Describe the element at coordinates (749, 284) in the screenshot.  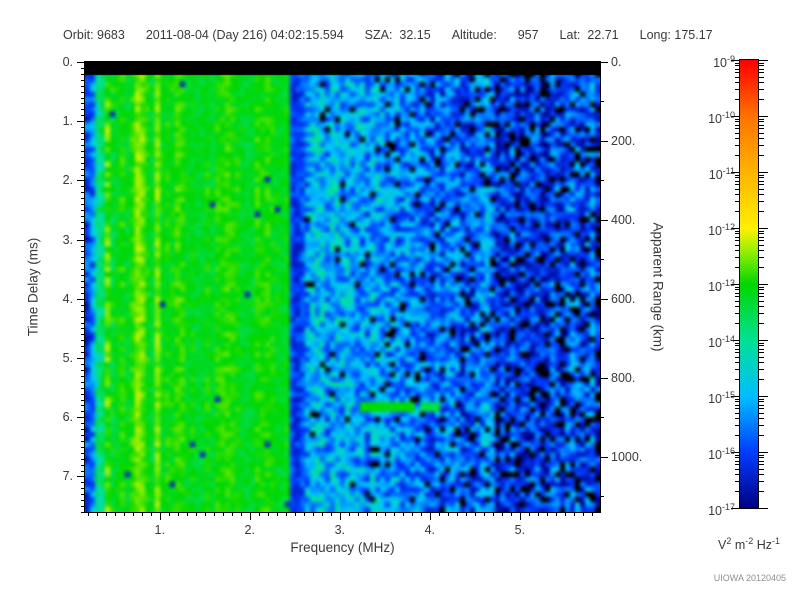
I see `colorbar-canvas` at that location.